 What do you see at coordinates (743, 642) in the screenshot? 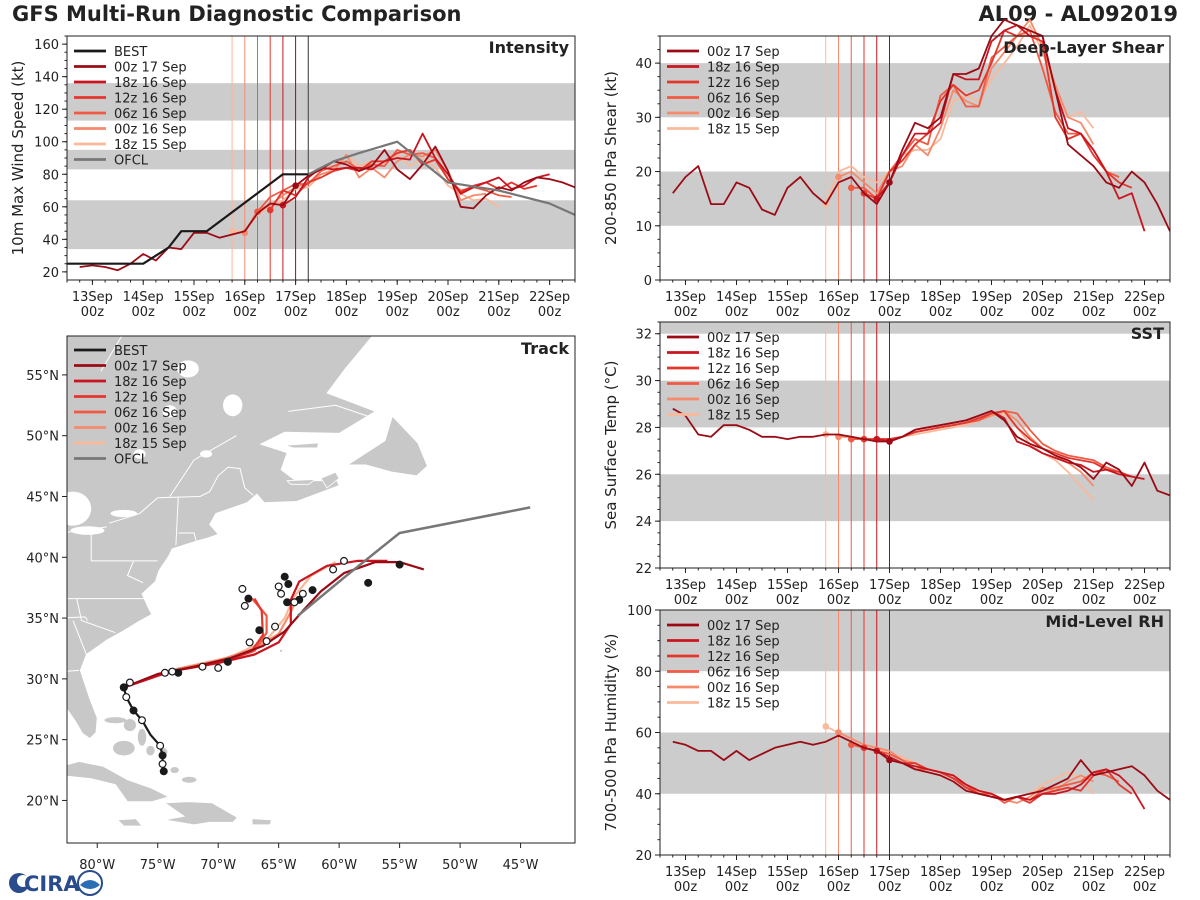
I see `rh-legend-entry: 18z 16 Sep` at bounding box center [743, 642].